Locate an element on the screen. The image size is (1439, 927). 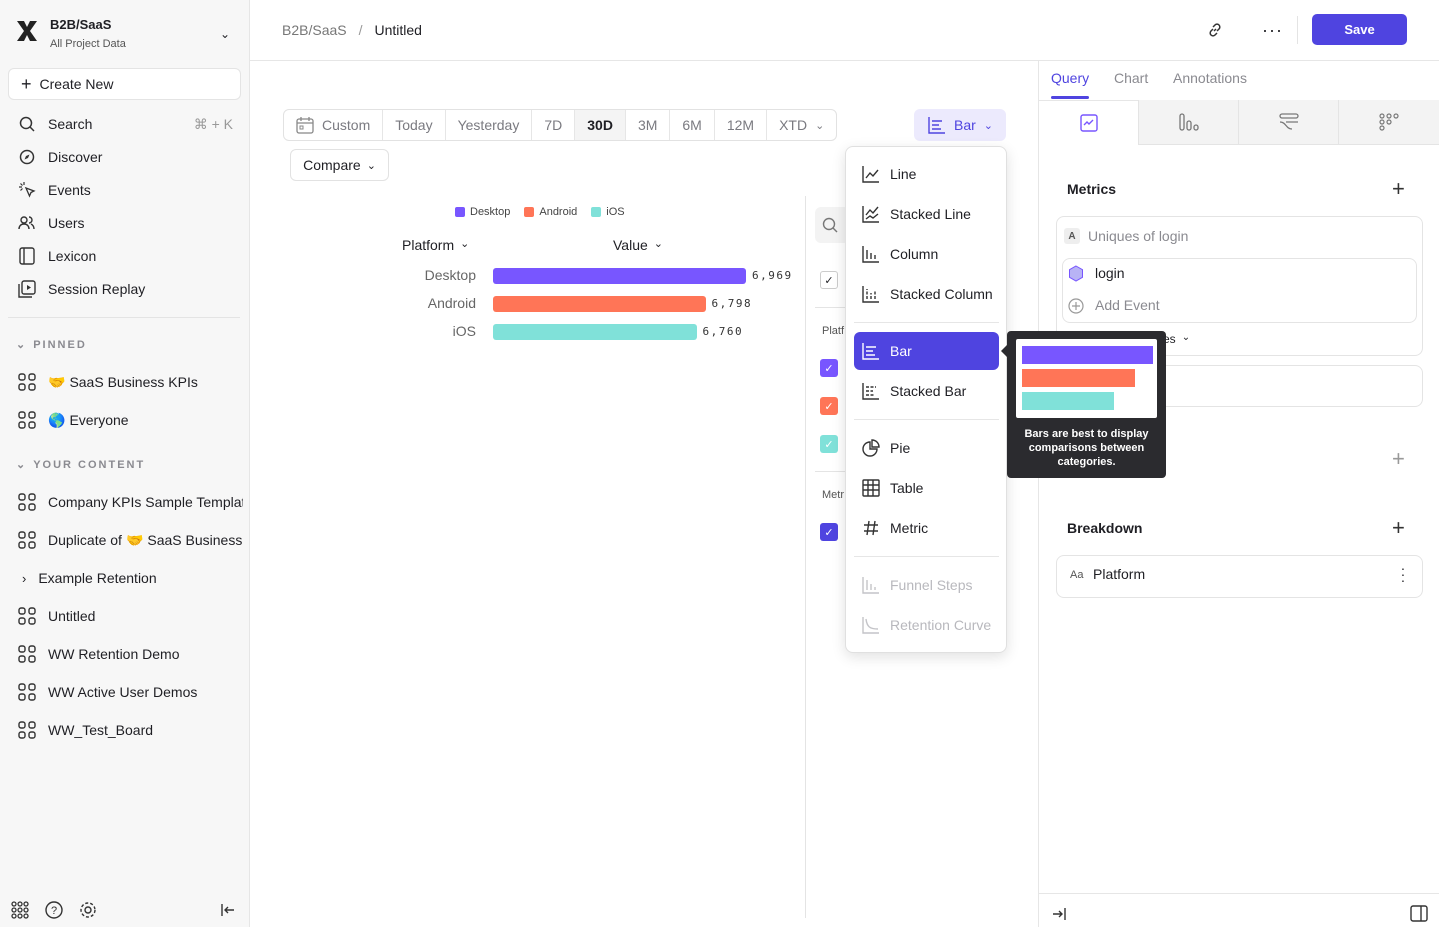
date-option-today: Today is located at coordinates (414, 125).